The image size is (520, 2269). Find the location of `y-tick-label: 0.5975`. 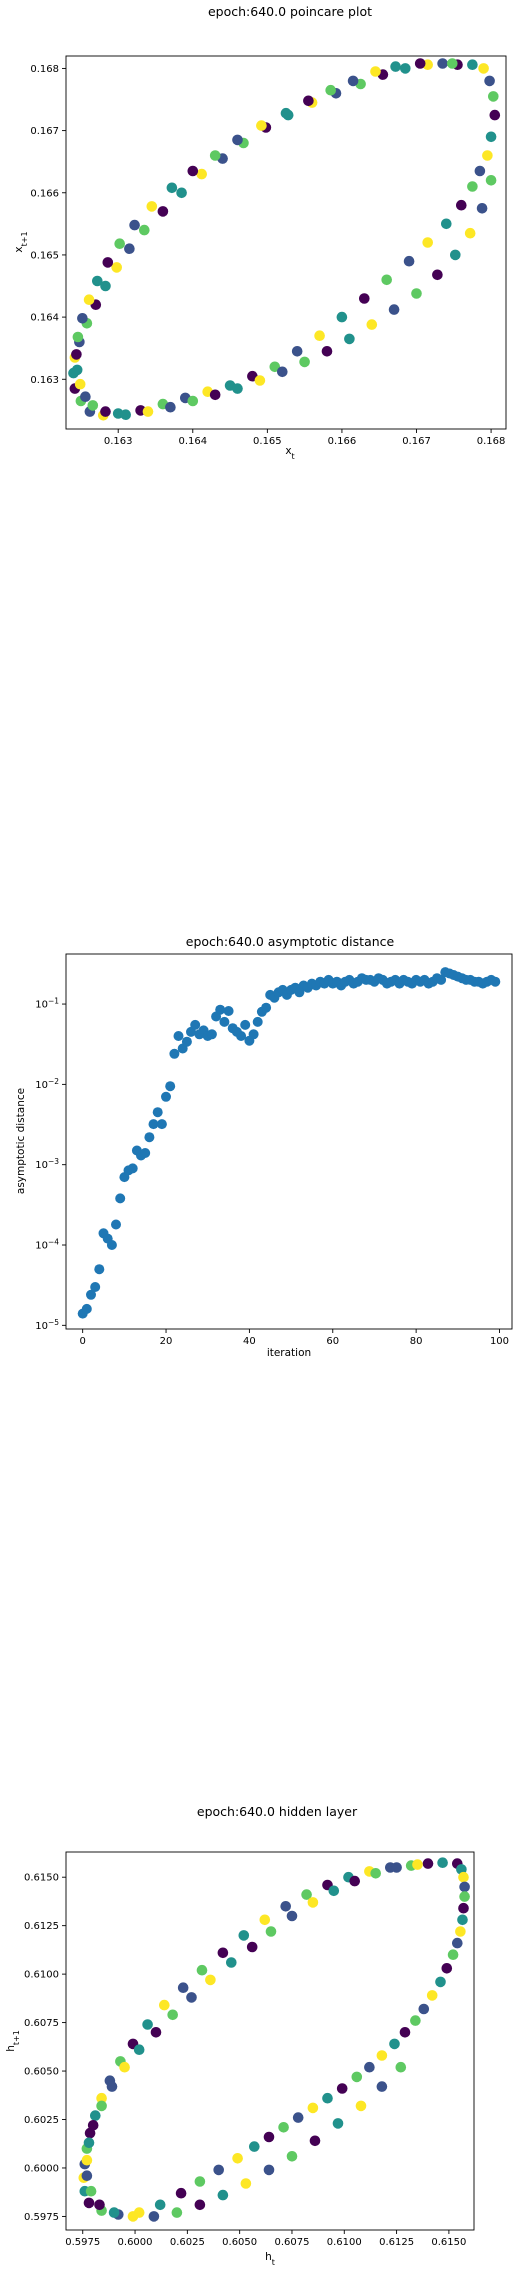

y-tick-label: 0.5975 is located at coordinates (41, 2217).